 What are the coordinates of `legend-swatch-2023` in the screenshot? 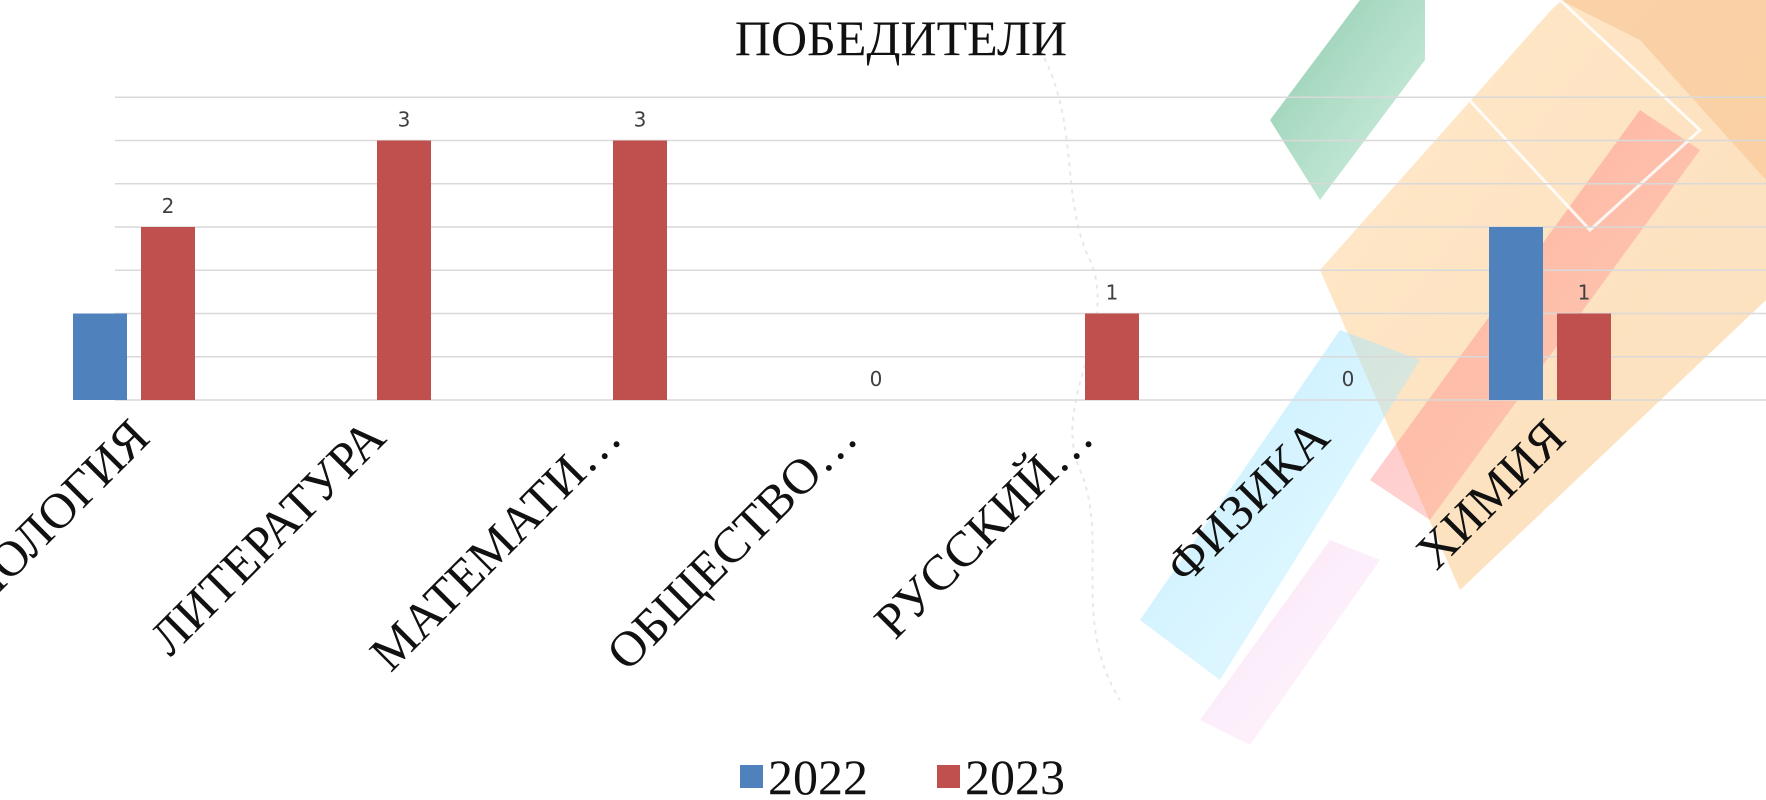 It's located at (948, 776).